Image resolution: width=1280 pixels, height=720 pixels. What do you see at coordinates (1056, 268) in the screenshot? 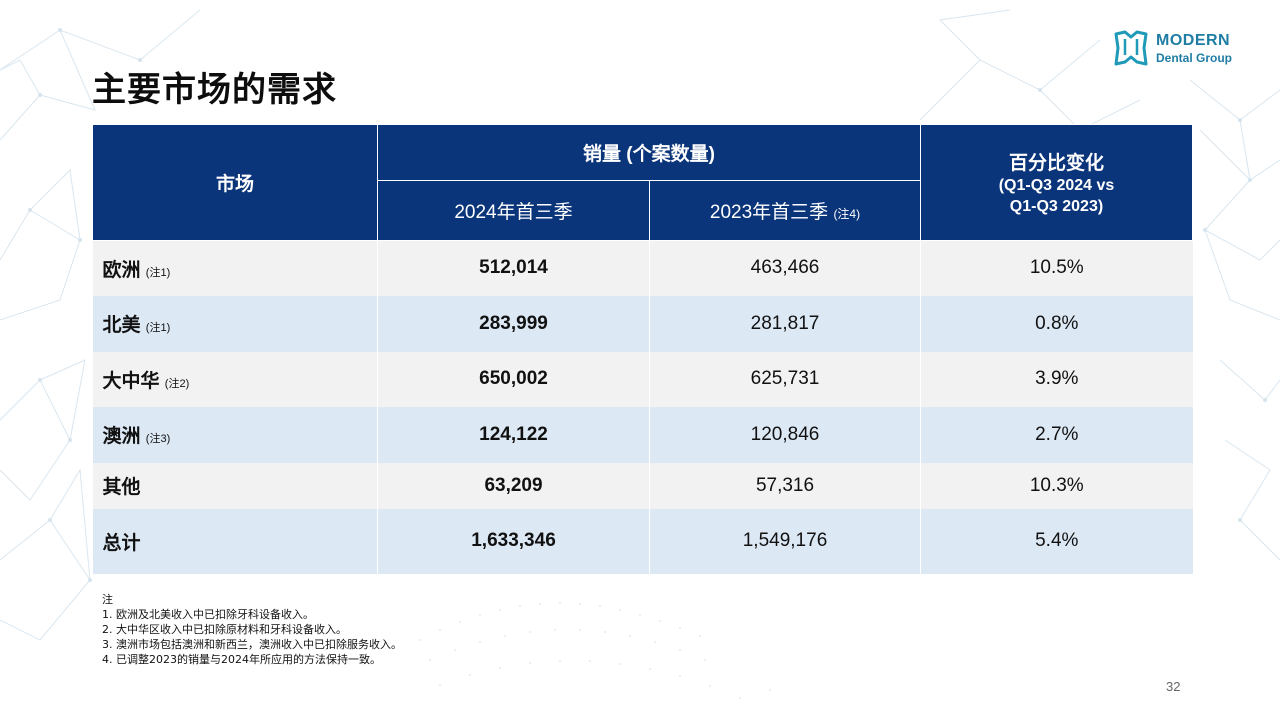
I see `value-change: 10.5%` at bounding box center [1056, 268].